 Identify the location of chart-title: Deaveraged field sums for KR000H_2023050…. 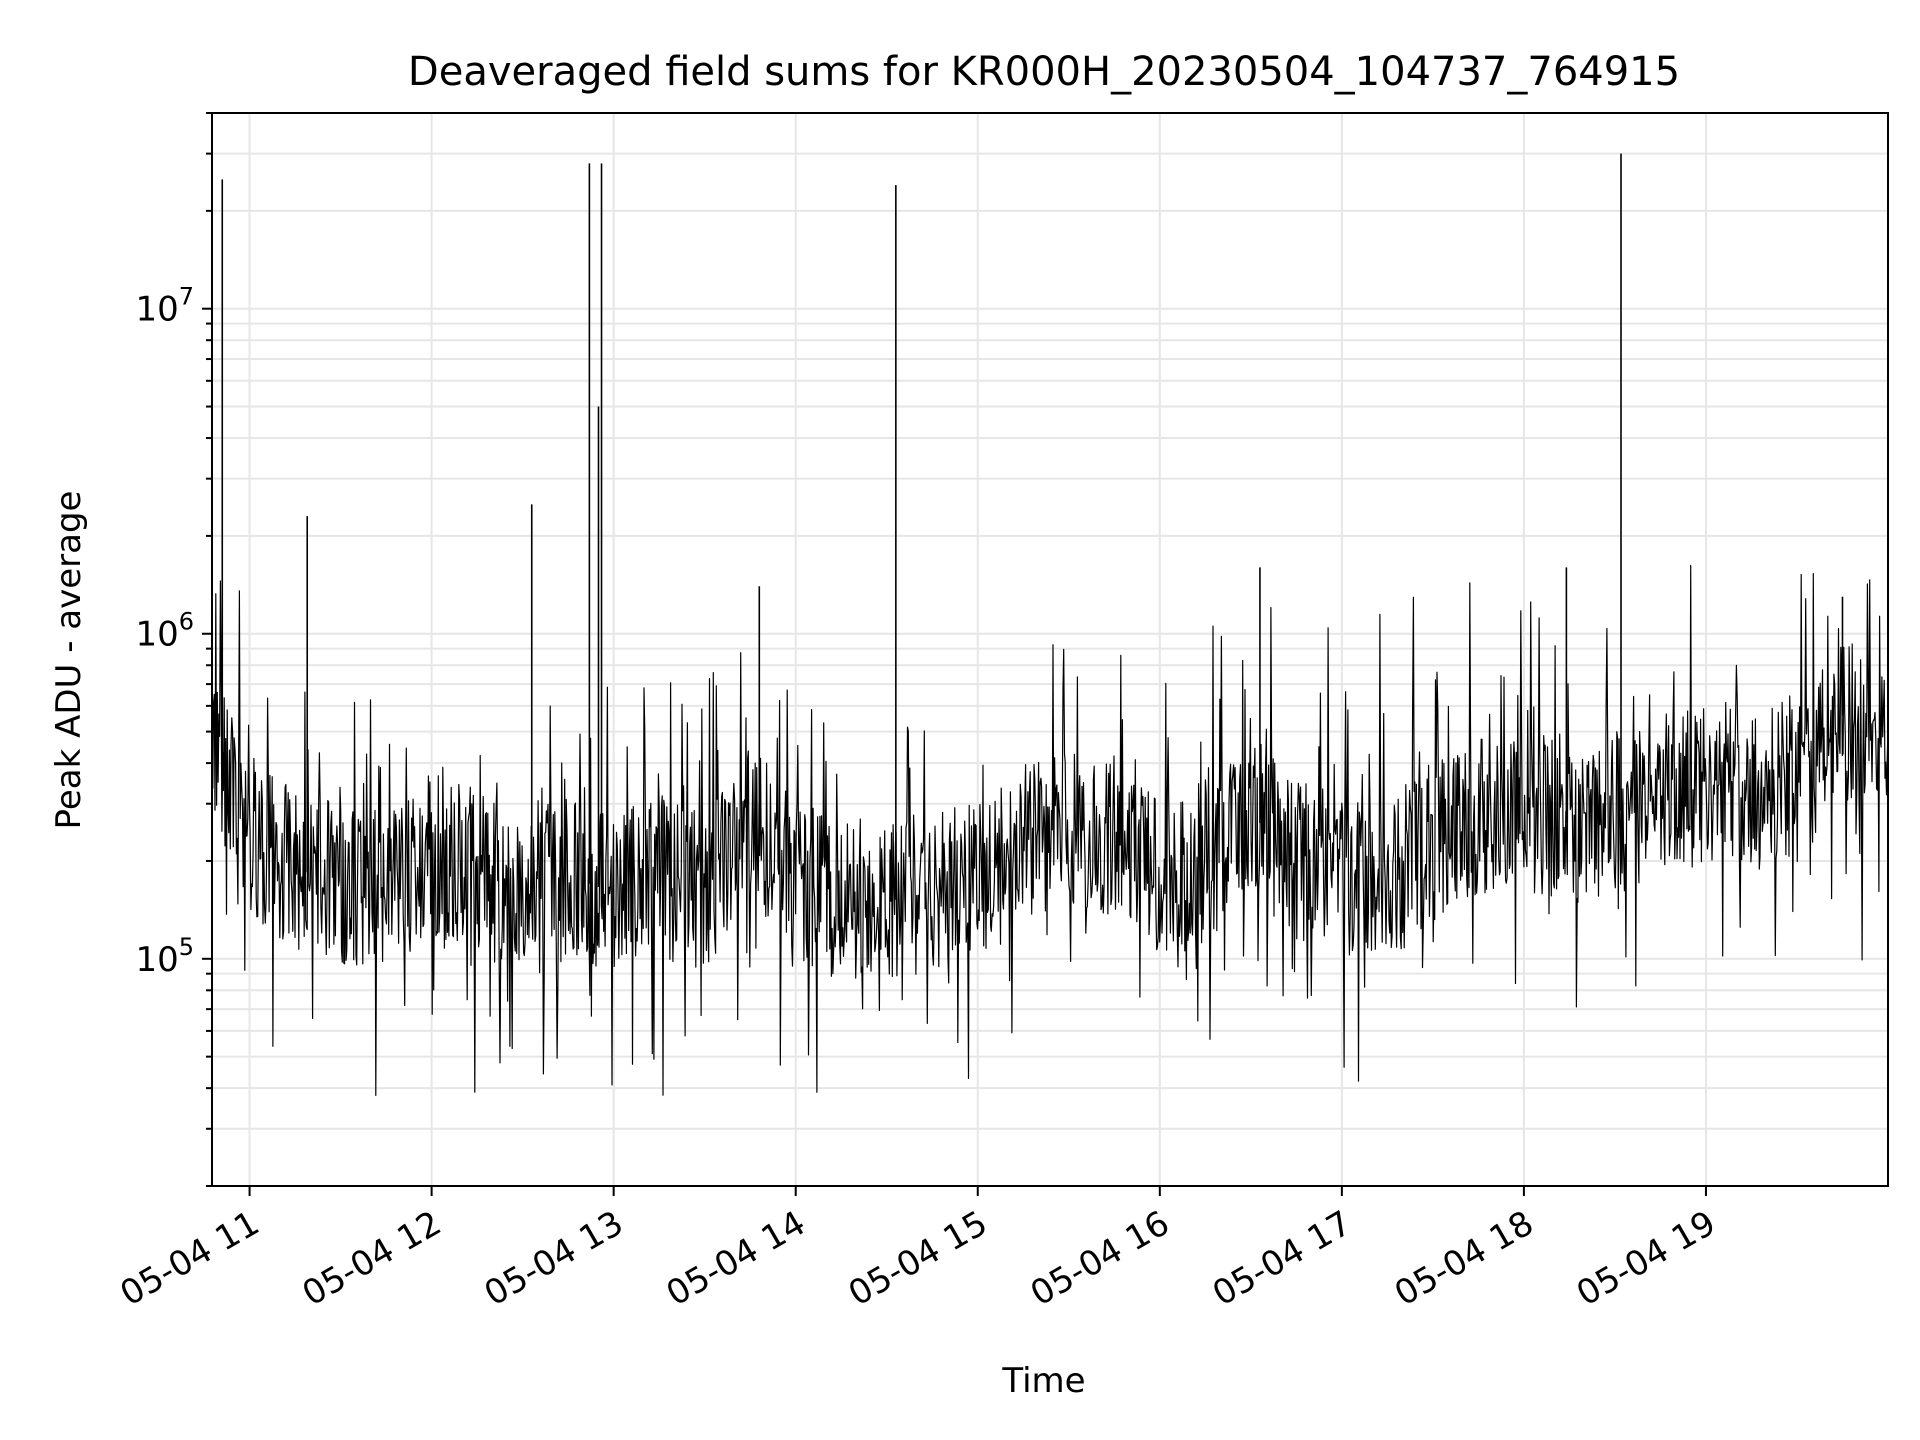
(1044, 72).